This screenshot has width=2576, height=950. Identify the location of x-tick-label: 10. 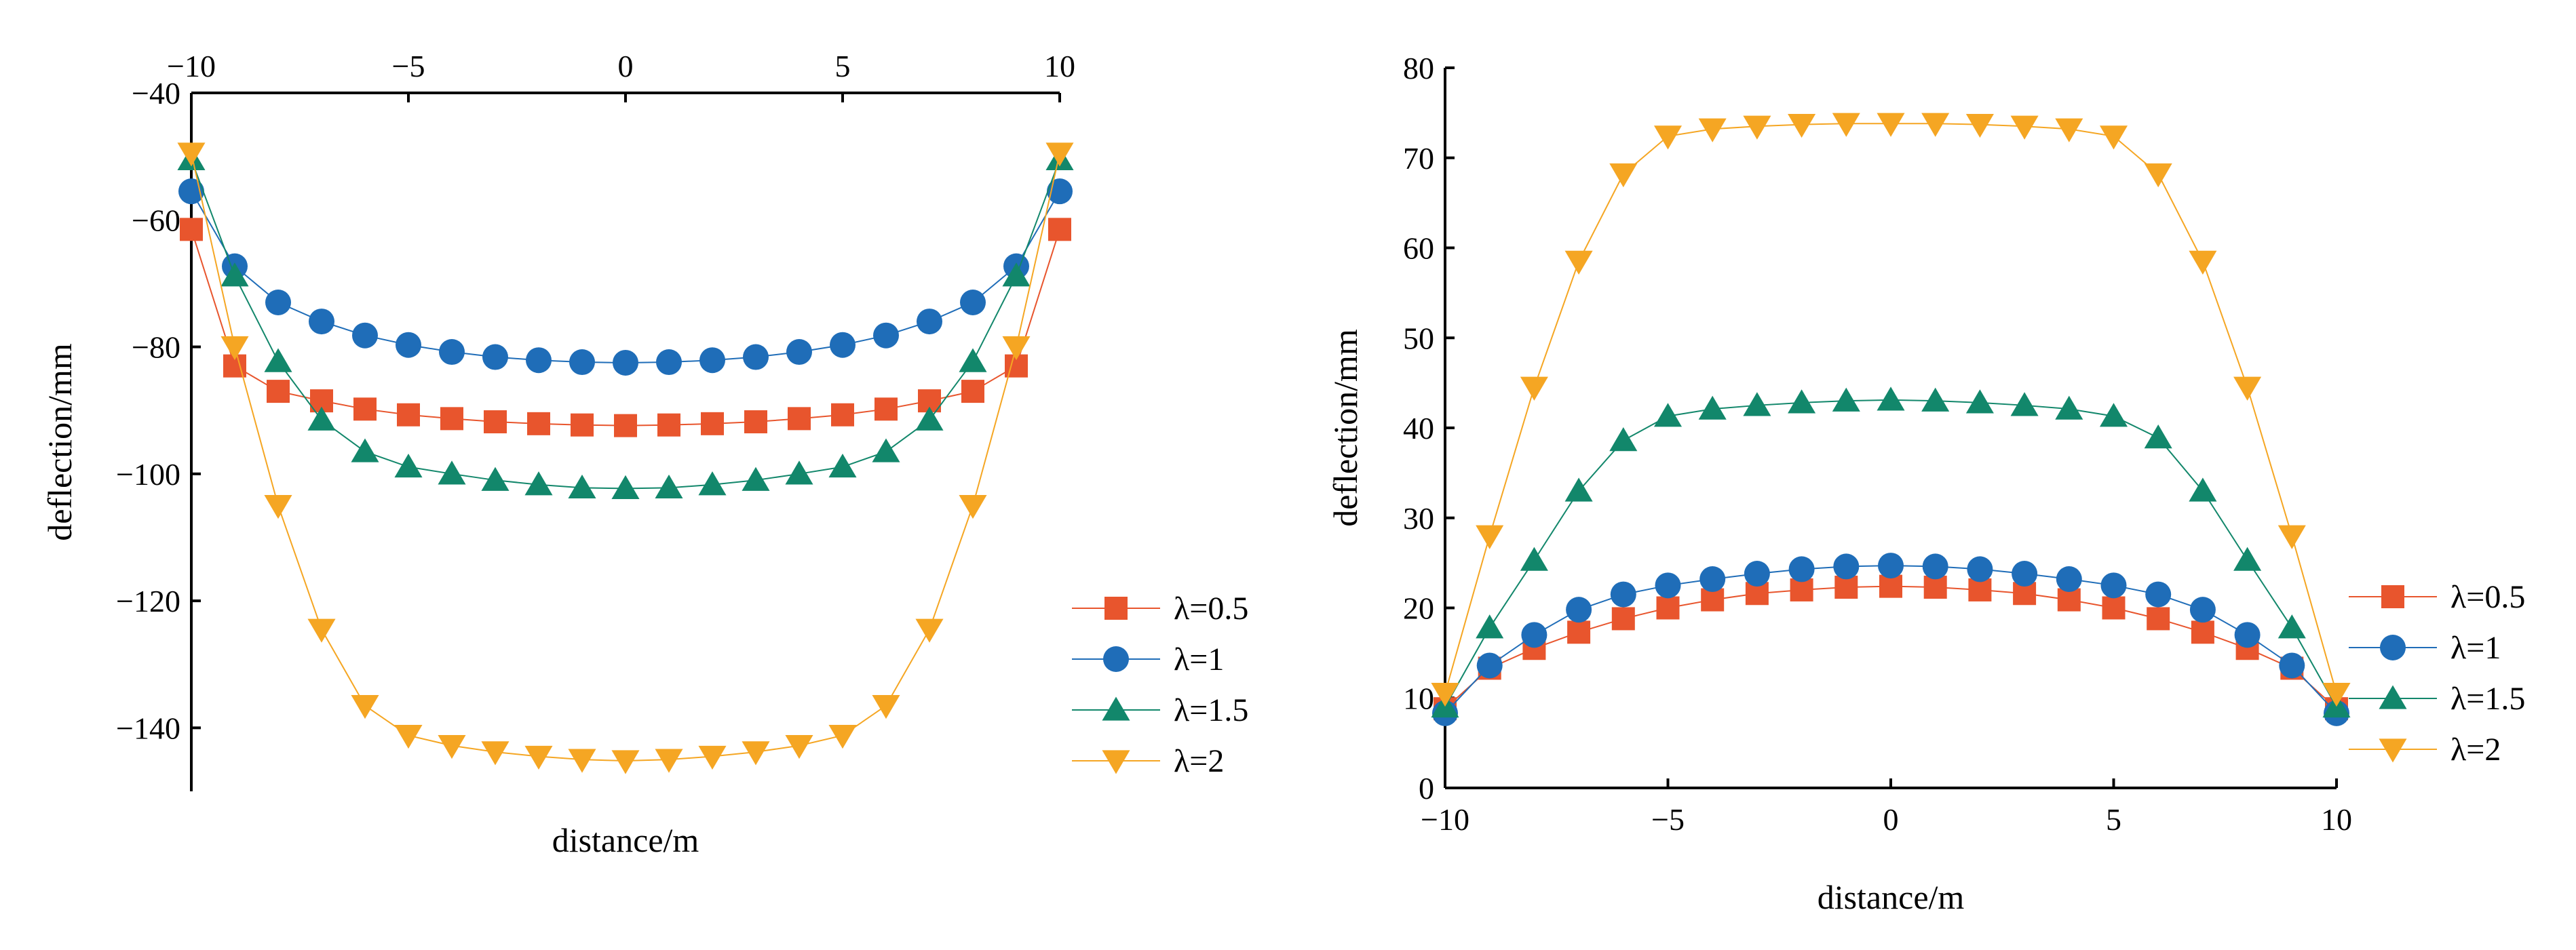
(2336, 819).